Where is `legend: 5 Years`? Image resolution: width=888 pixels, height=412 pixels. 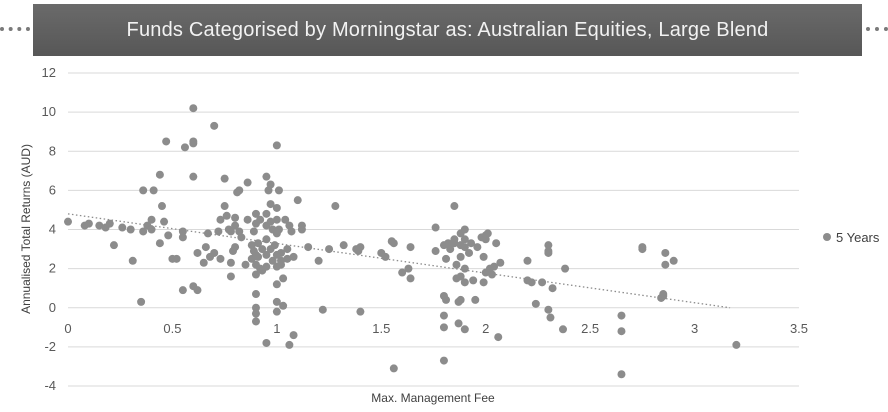 legend: 5 Years is located at coordinates (851, 237).